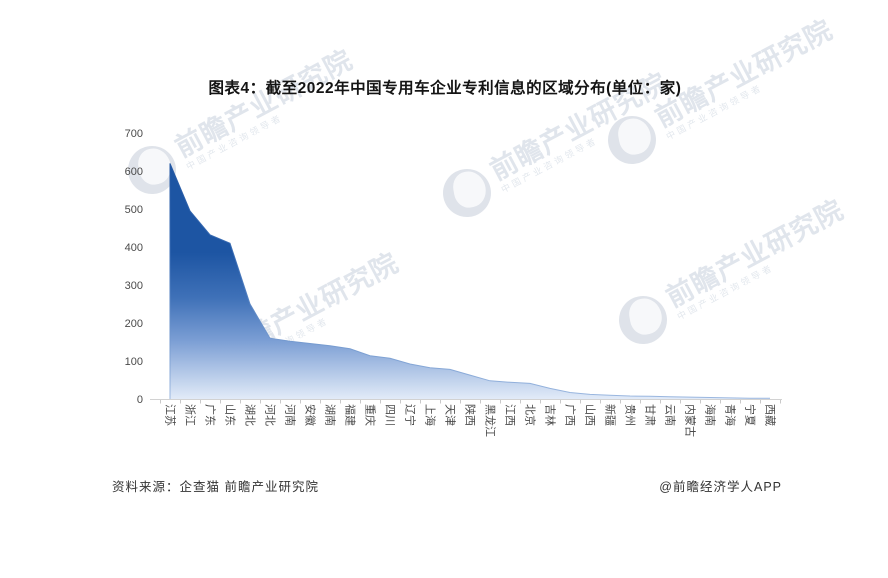  What do you see at coordinates (134, 362) in the screenshot?
I see `y-axis-label: 100` at bounding box center [134, 362].